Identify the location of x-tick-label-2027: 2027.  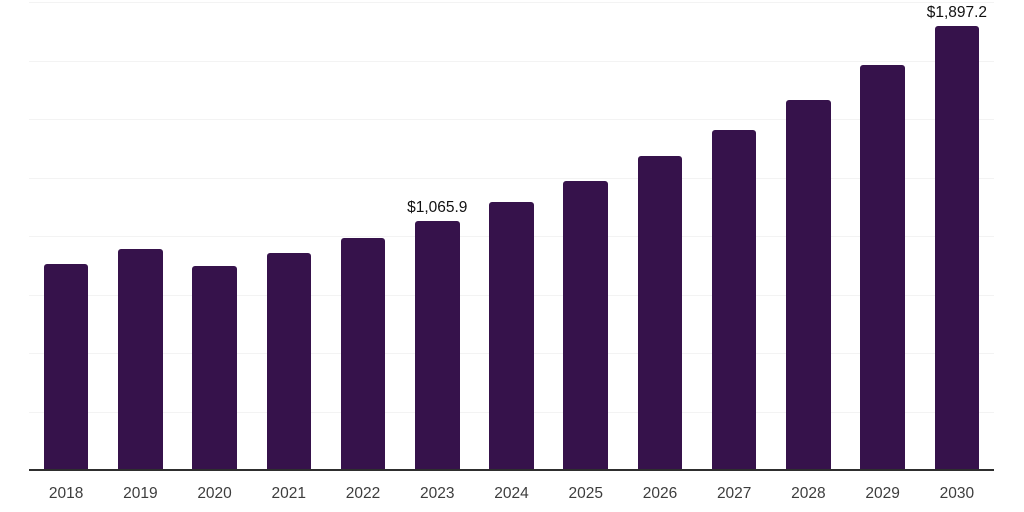
(734, 493).